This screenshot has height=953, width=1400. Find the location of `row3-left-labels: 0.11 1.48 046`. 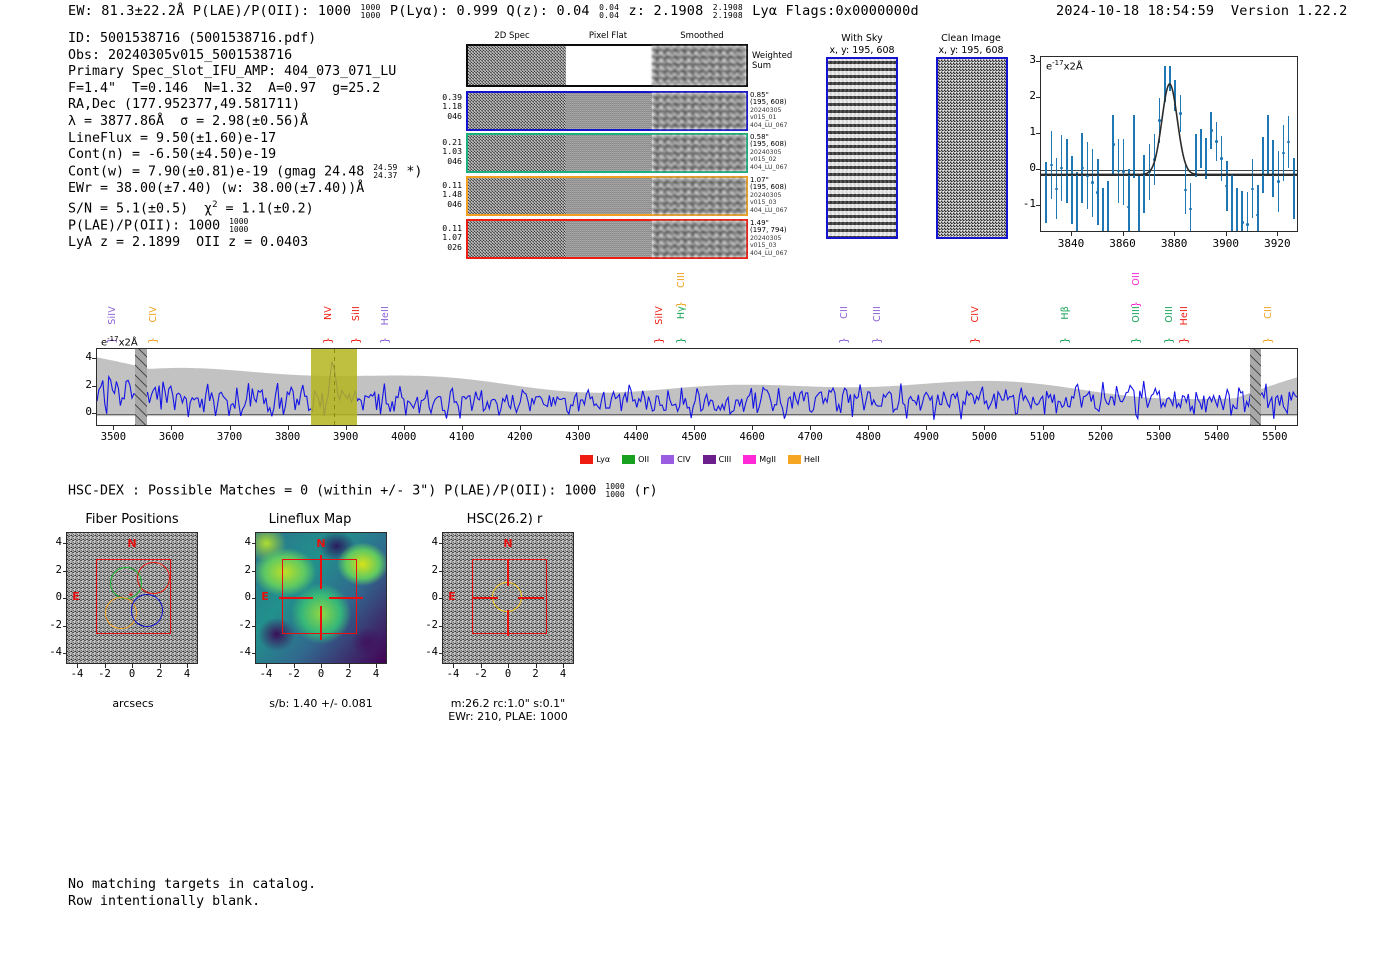

row3-left-labels: 0.11 1.48 046 is located at coordinates (447, 194).